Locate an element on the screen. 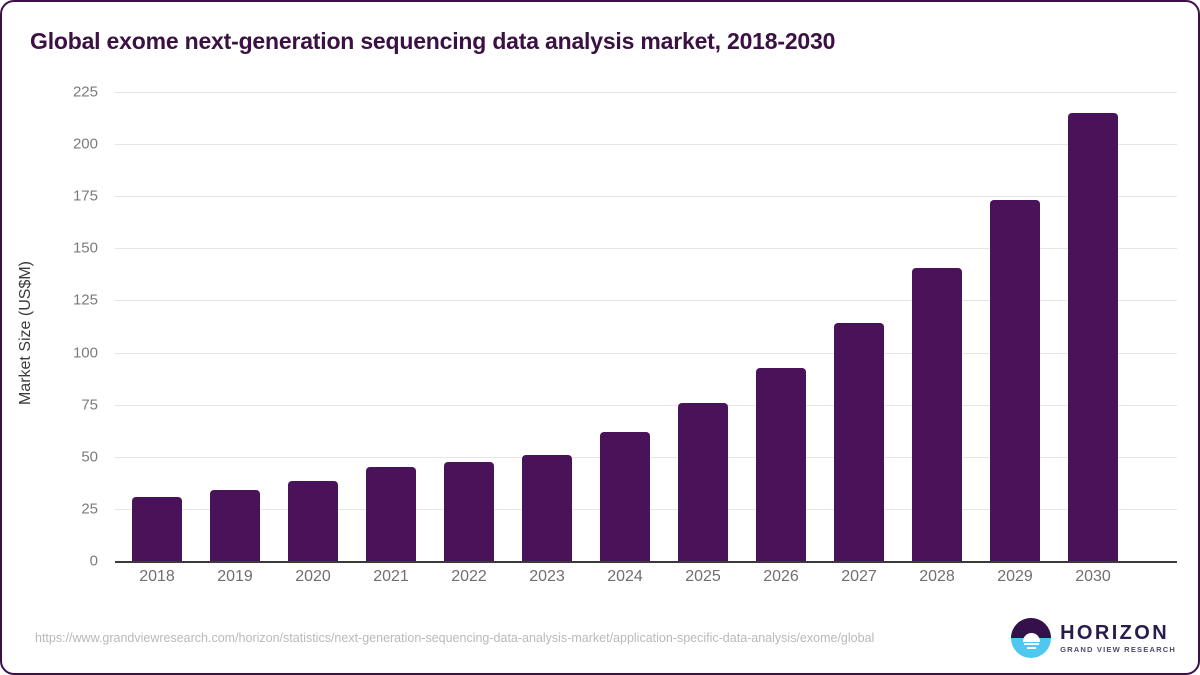 The width and height of the screenshot is (1200, 675). x-tick-label-2026: 2026 is located at coordinates (781, 576).